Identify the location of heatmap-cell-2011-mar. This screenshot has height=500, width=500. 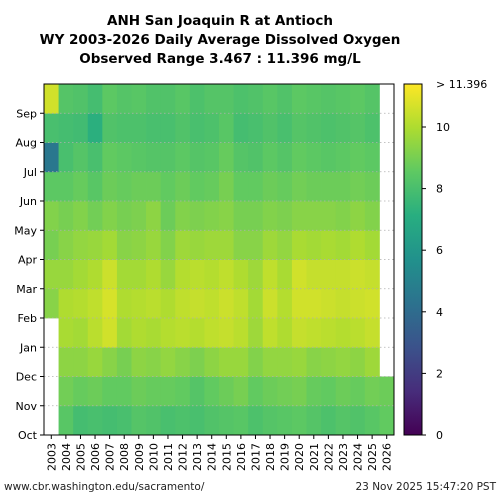
(168, 274).